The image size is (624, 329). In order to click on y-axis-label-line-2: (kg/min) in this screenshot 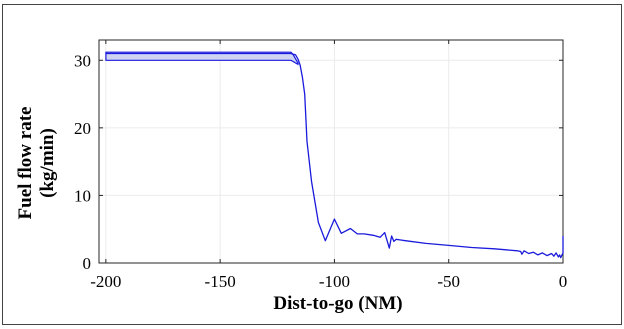, I will do `click(47, 163)`.